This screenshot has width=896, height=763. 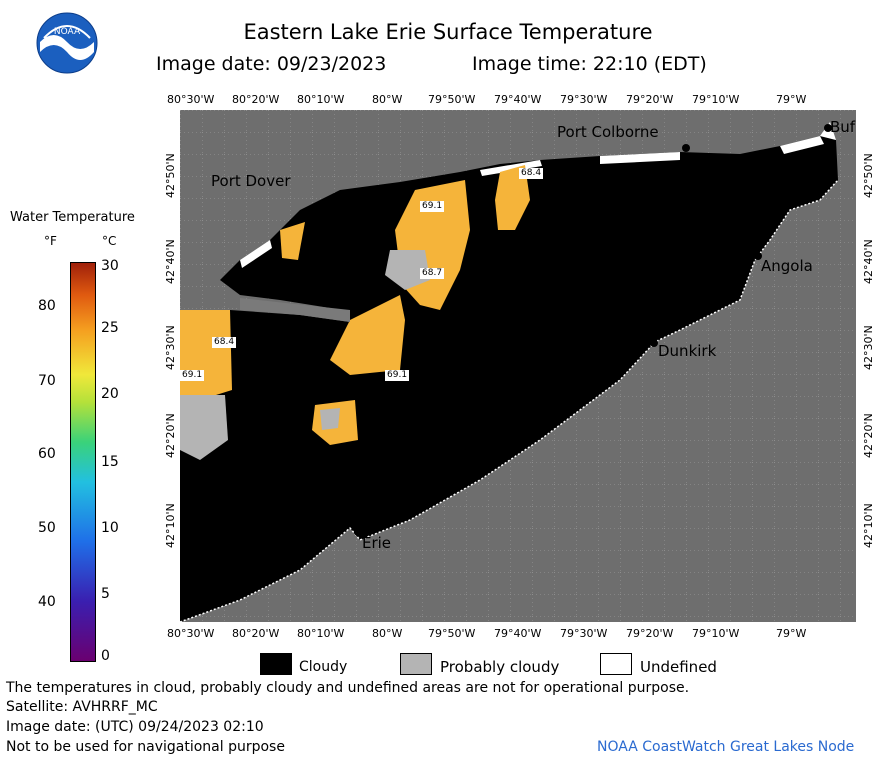 I want to click on lat-label-right: 42°30'N, so click(x=868, y=347).